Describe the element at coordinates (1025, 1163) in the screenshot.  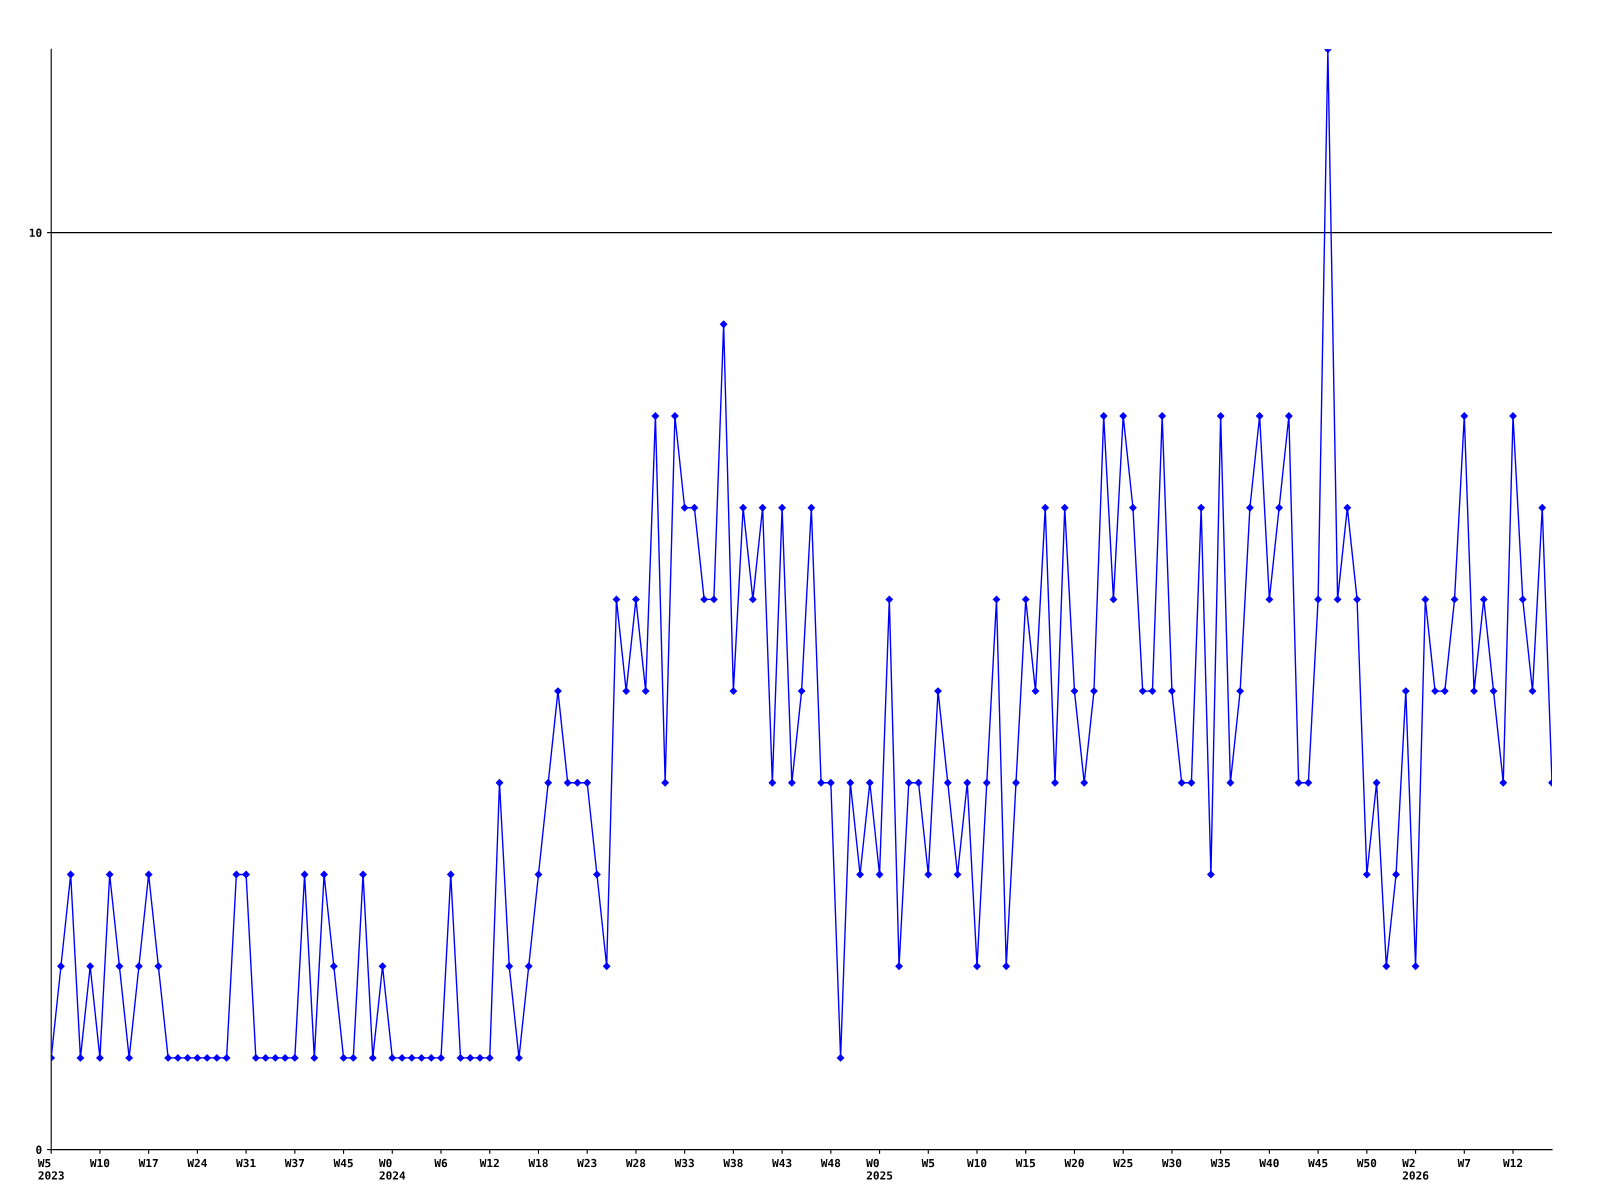
I see `x-tick-label: W15` at that location.